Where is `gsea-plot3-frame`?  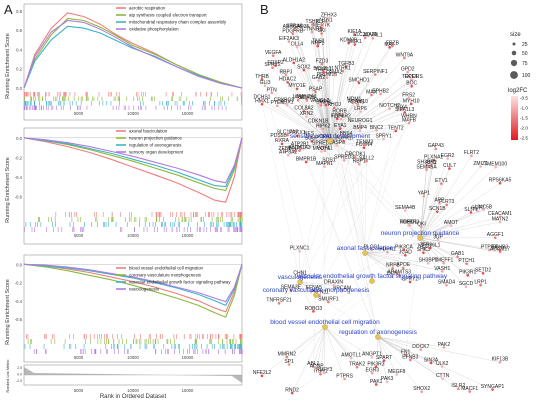 gsea-plot3-frame is located at coordinates (133, 308).